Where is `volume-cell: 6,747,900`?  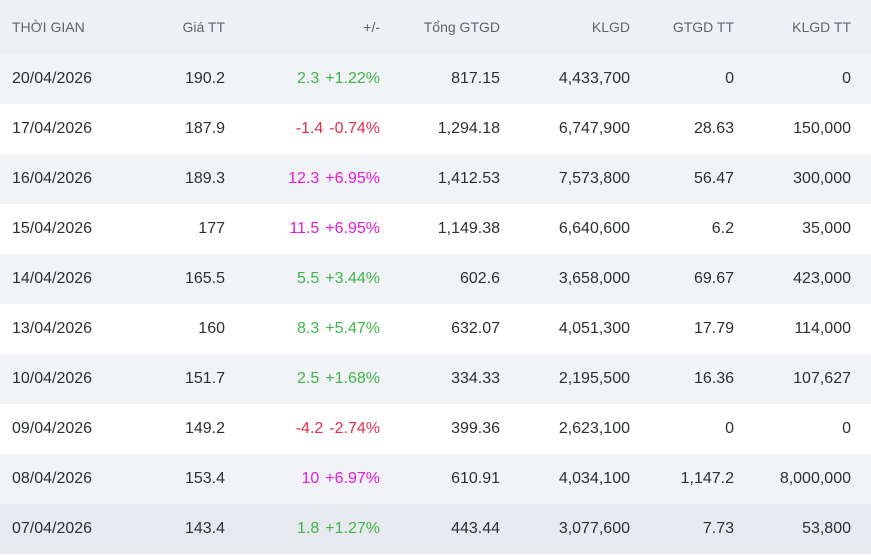 volume-cell: 6,747,900 is located at coordinates (594, 128).